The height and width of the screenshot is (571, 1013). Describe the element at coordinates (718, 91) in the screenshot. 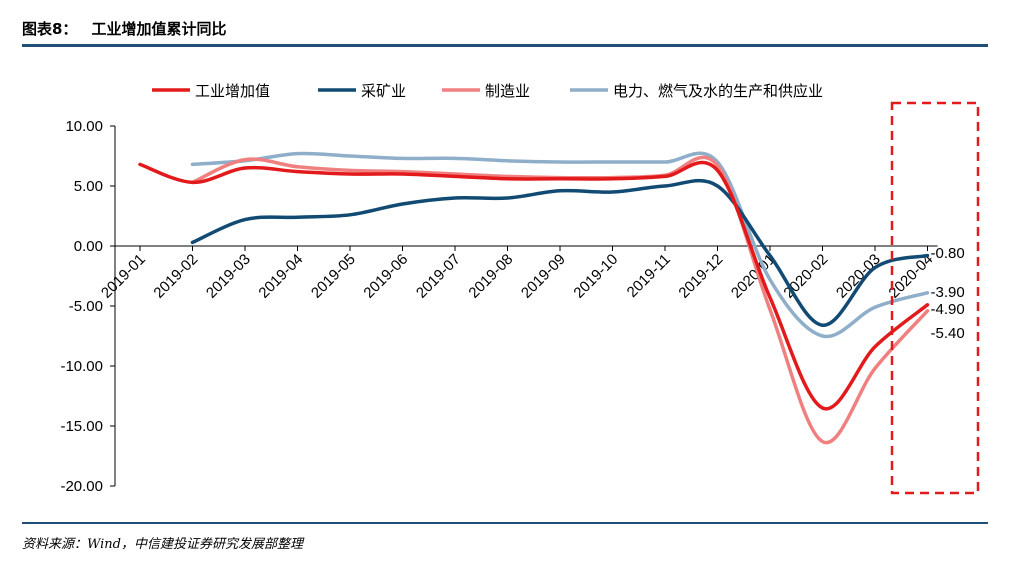

I see `legend-label-utilities: 电力、燃气及水的生产和供应业` at that location.